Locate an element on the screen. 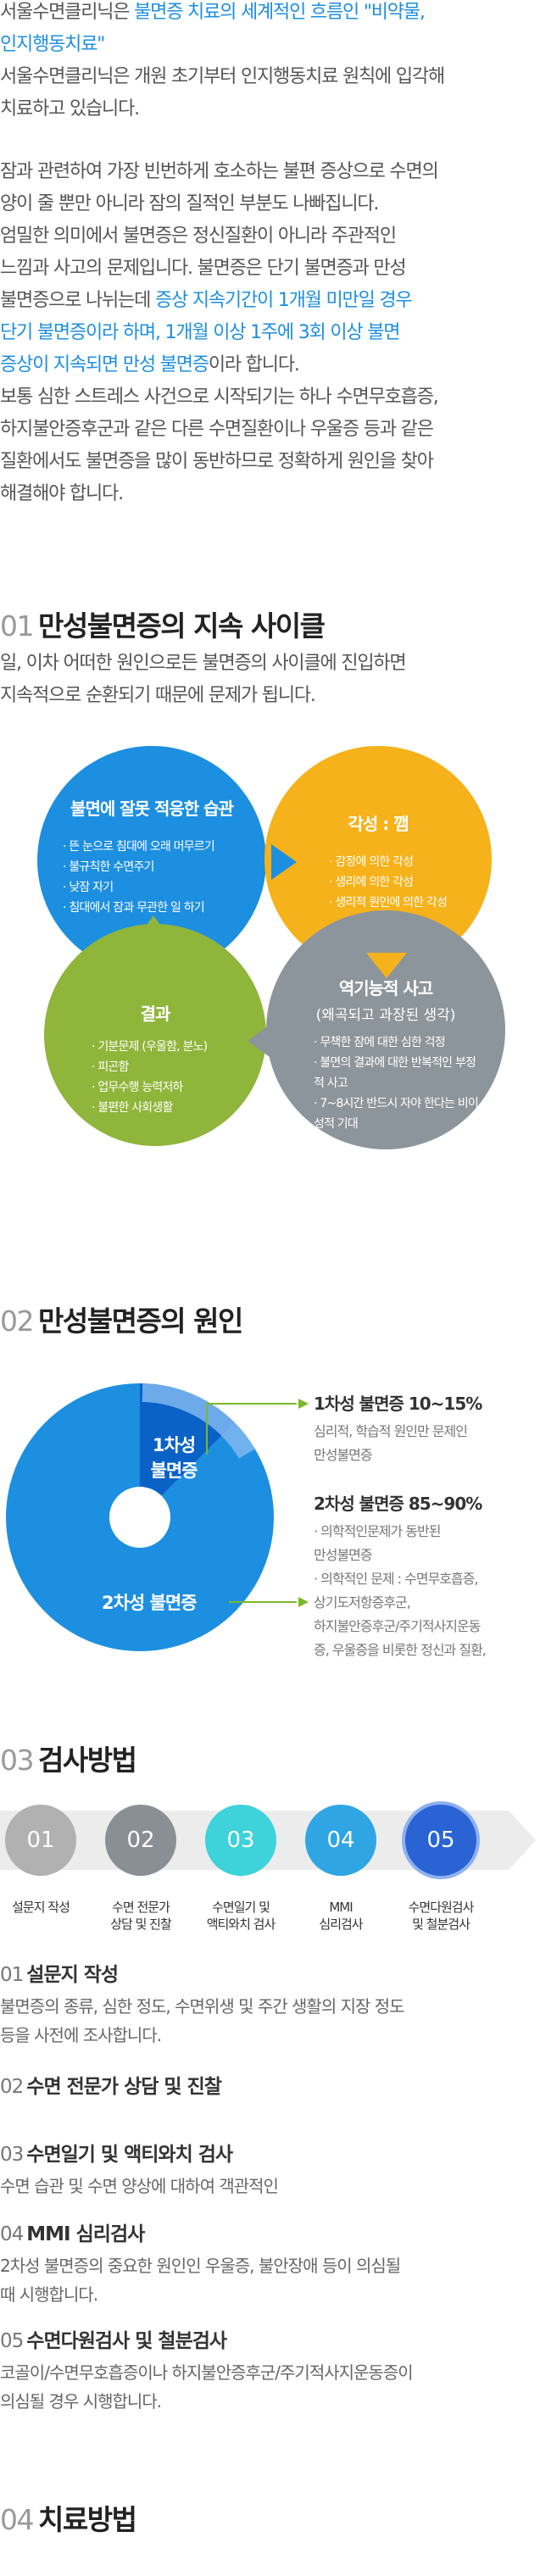 Image resolution: width=540 pixels, height=2576 pixels. arrow-right is located at coordinates (284, 862).